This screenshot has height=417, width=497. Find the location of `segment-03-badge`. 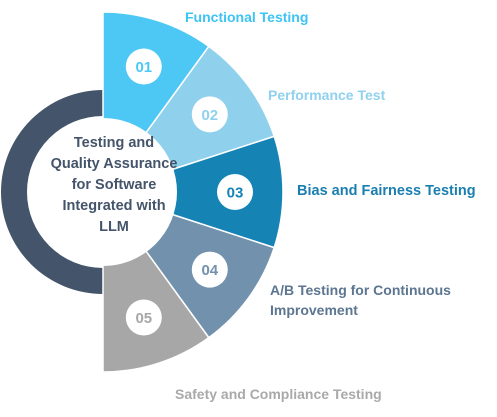

segment-03-badge is located at coordinates (235, 192).